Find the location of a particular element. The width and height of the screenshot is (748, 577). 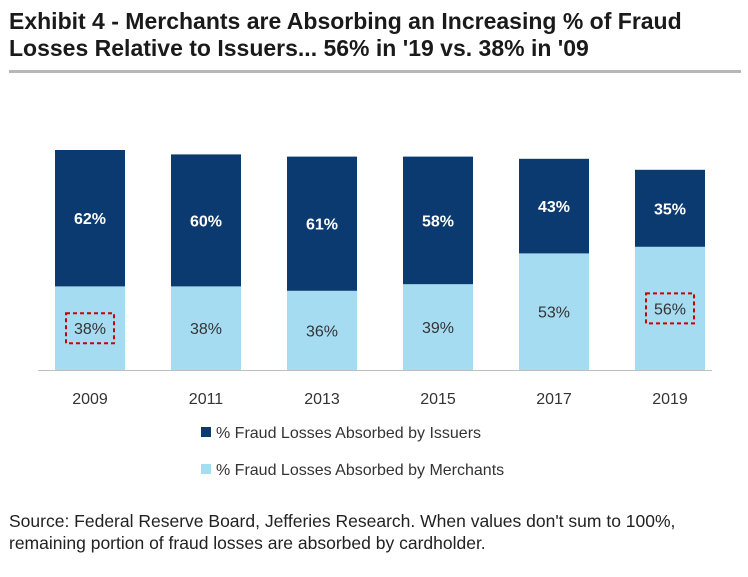

bar-issuers-2009 is located at coordinates (90, 218).